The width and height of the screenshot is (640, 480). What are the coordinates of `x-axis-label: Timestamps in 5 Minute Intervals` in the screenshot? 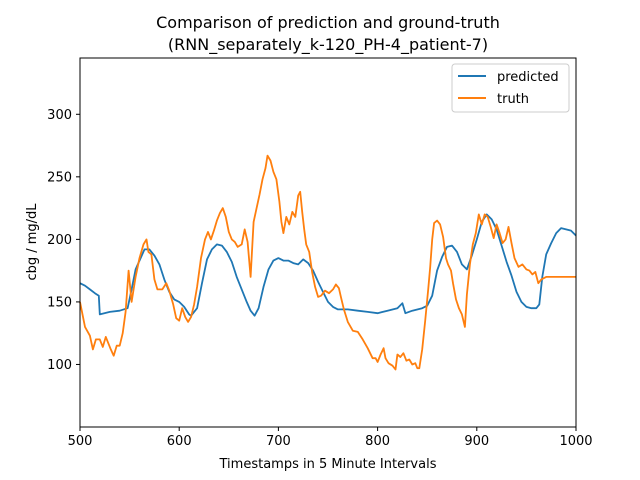 It's located at (328, 464).